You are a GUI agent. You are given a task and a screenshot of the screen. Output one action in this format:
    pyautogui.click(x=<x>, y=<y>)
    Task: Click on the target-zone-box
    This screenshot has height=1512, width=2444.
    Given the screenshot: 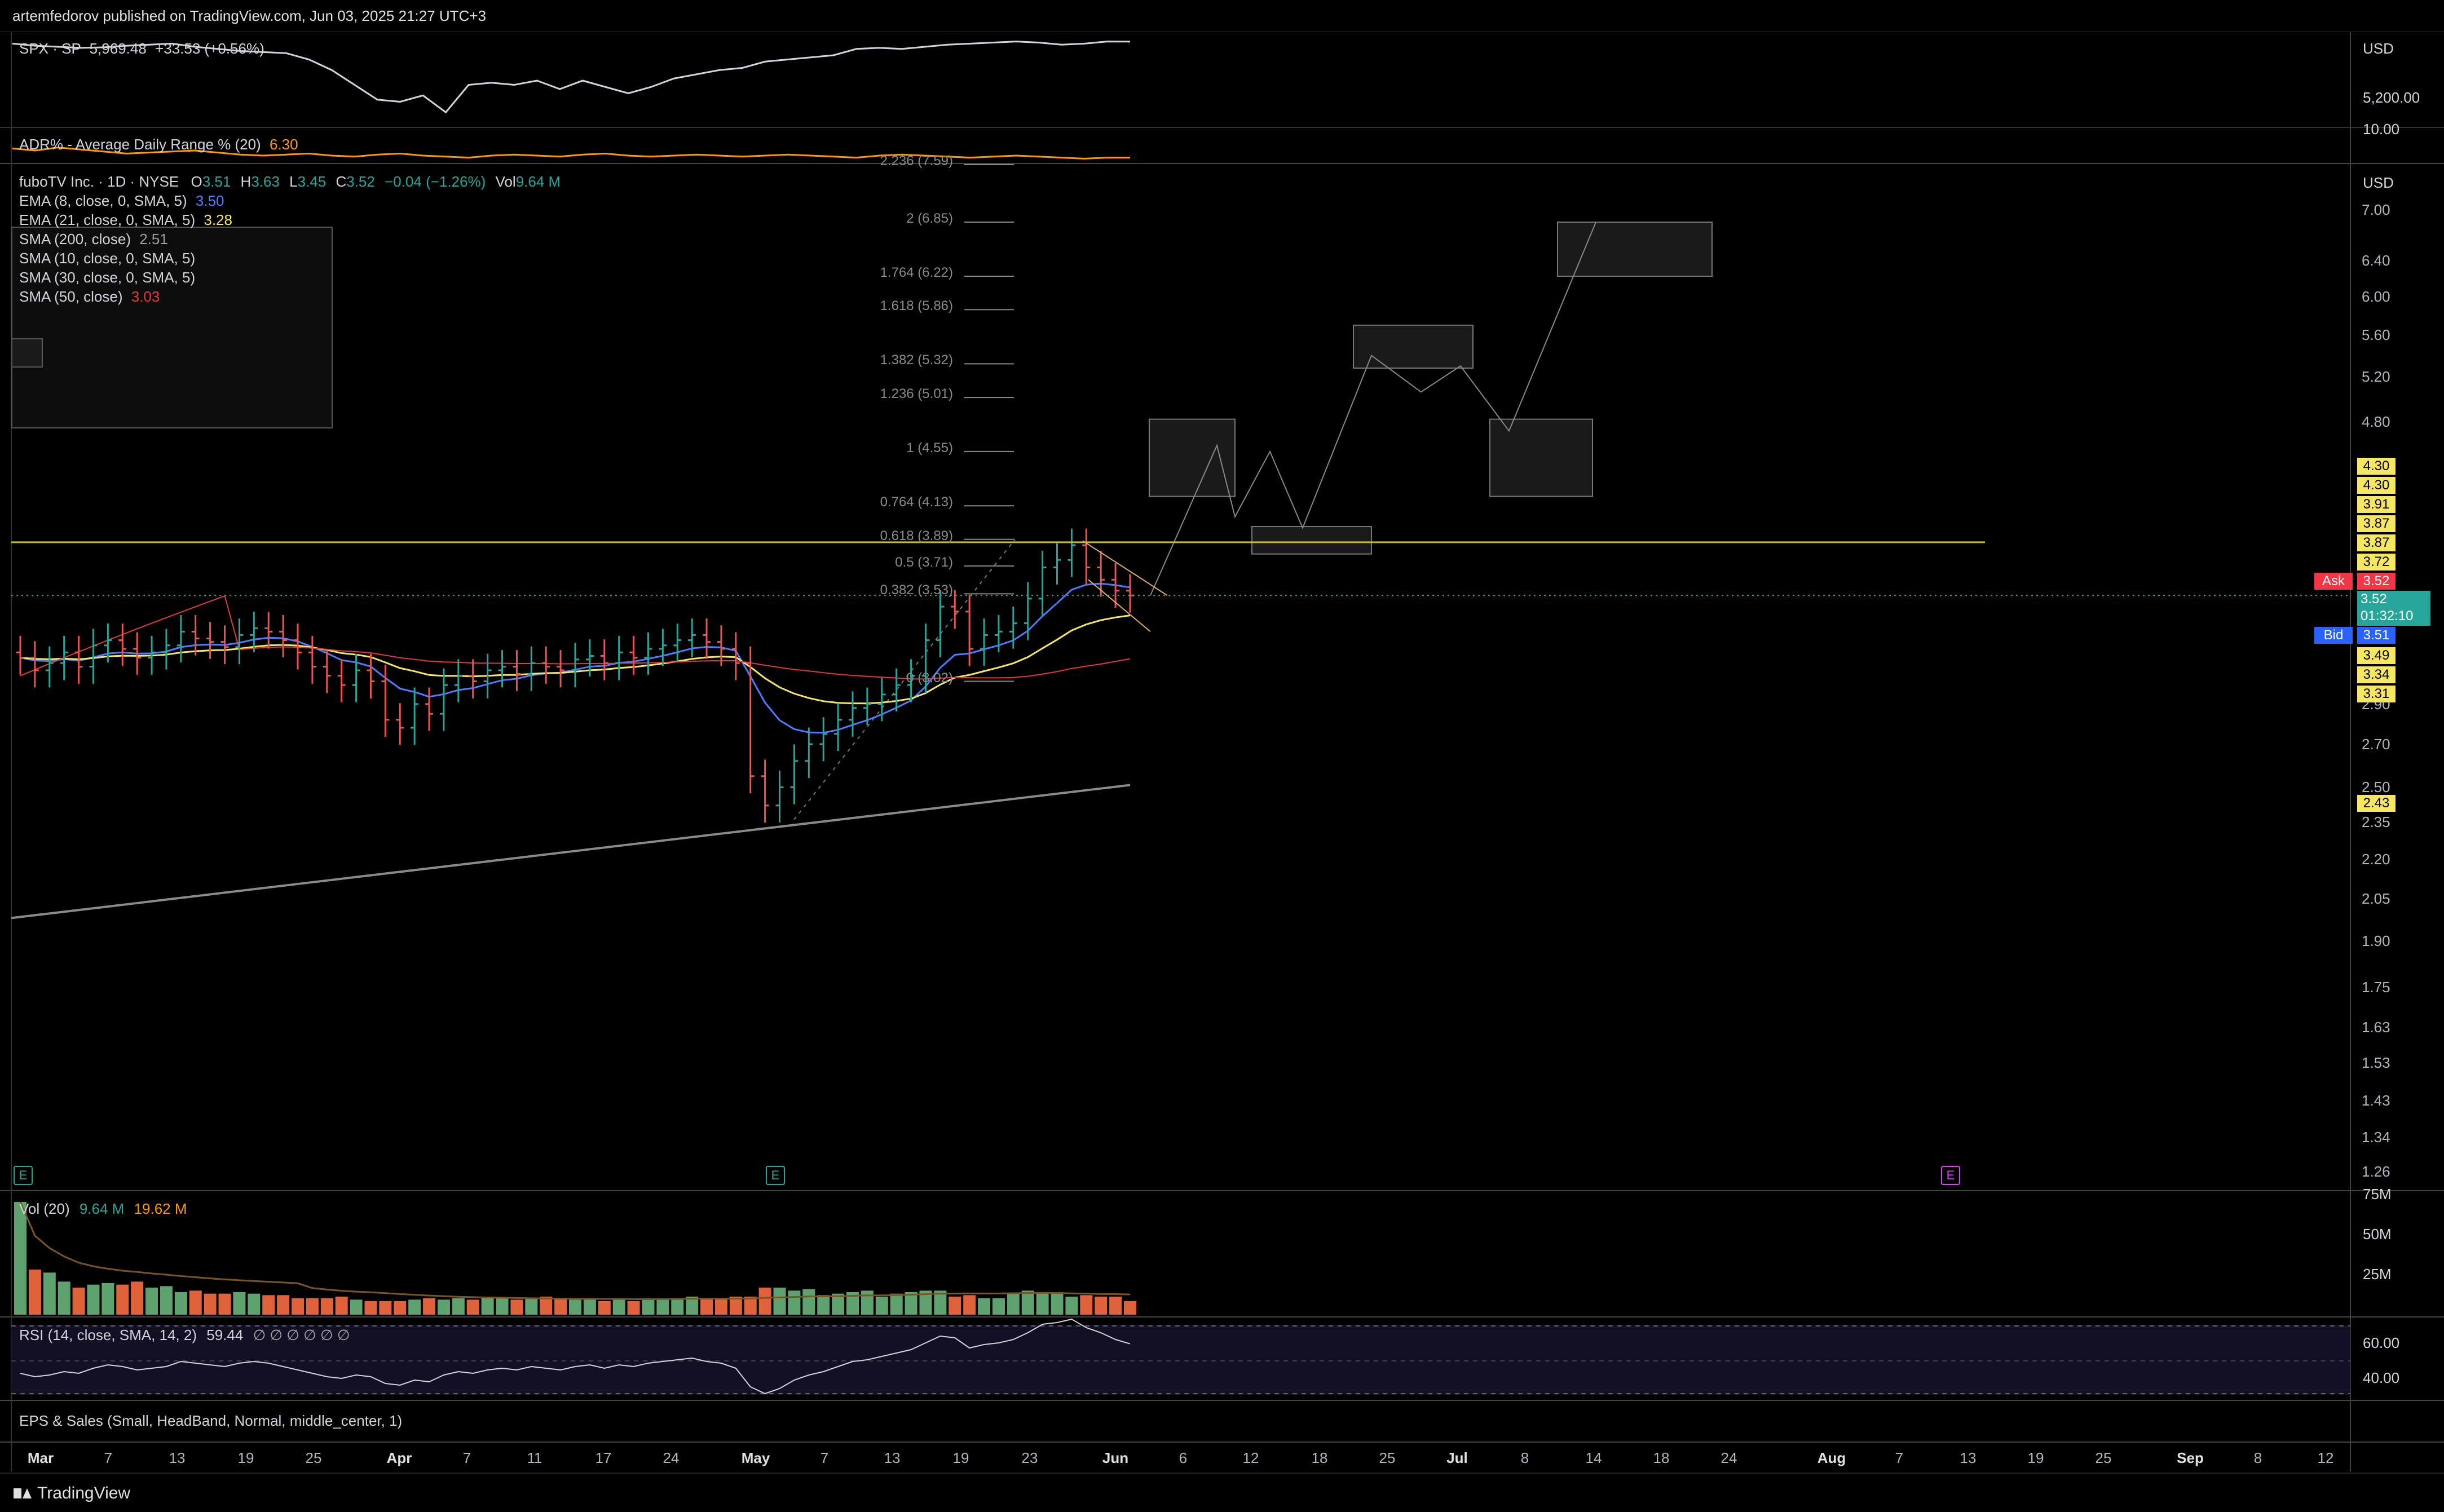 What is the action you would take?
    pyautogui.click(x=1414, y=346)
    